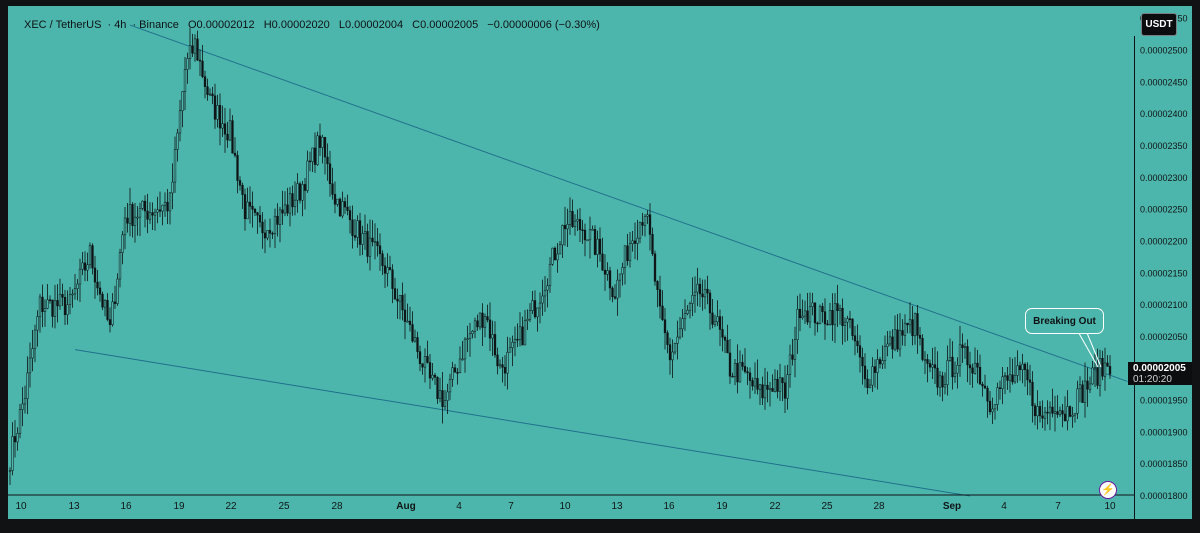 The height and width of the screenshot is (533, 1200). Describe the element at coordinates (1159, 24) in the screenshot. I see `currency-button: USDT` at that location.